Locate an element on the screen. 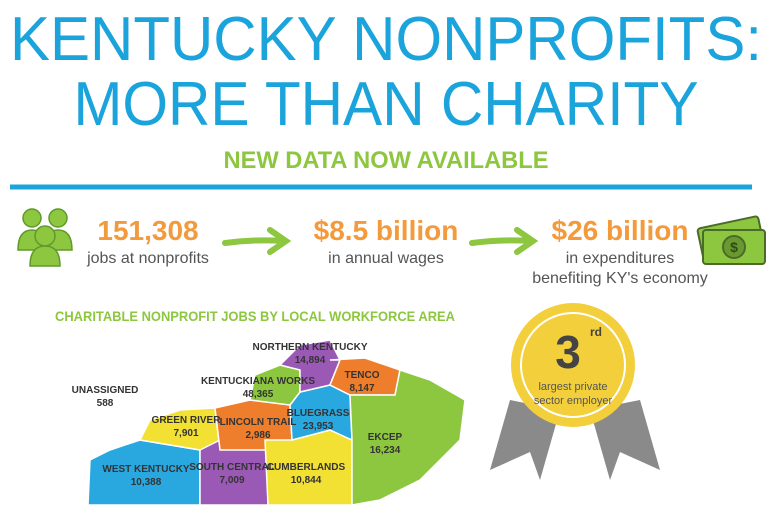  region-jobs: 2,986 is located at coordinates (257, 435).